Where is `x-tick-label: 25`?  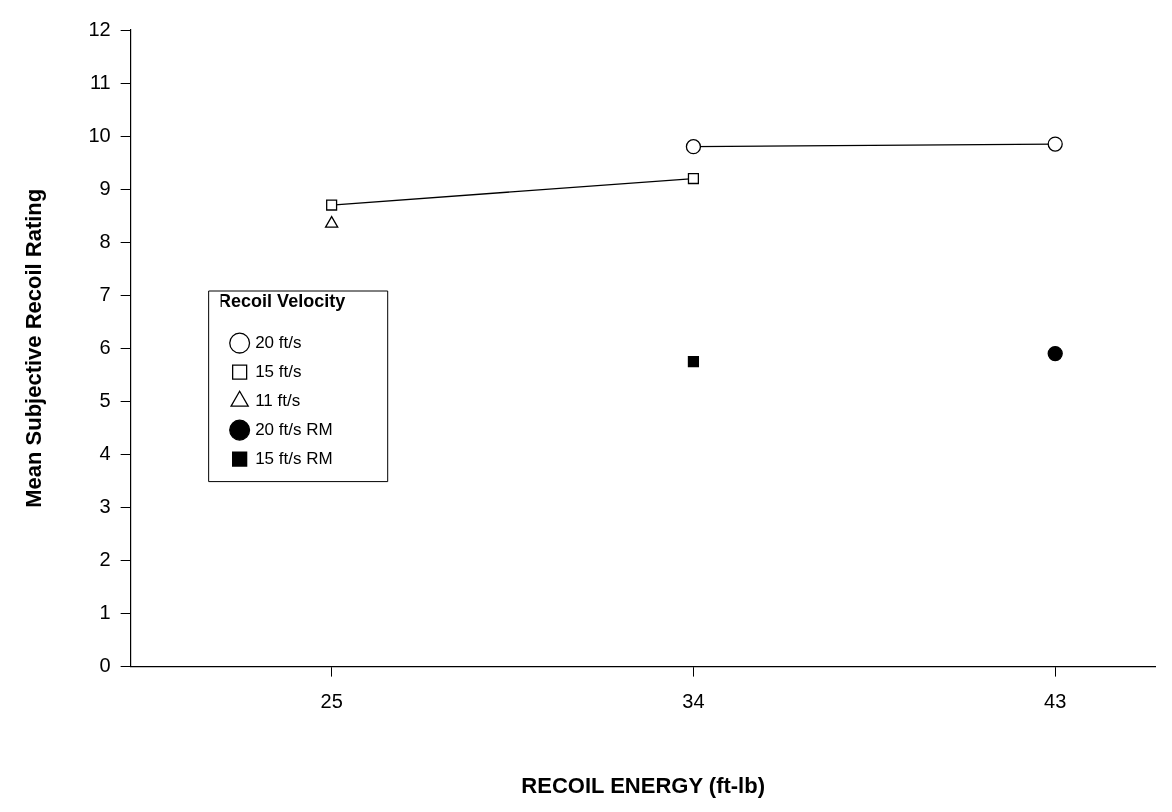
x-tick-label: 25 is located at coordinates (331, 701).